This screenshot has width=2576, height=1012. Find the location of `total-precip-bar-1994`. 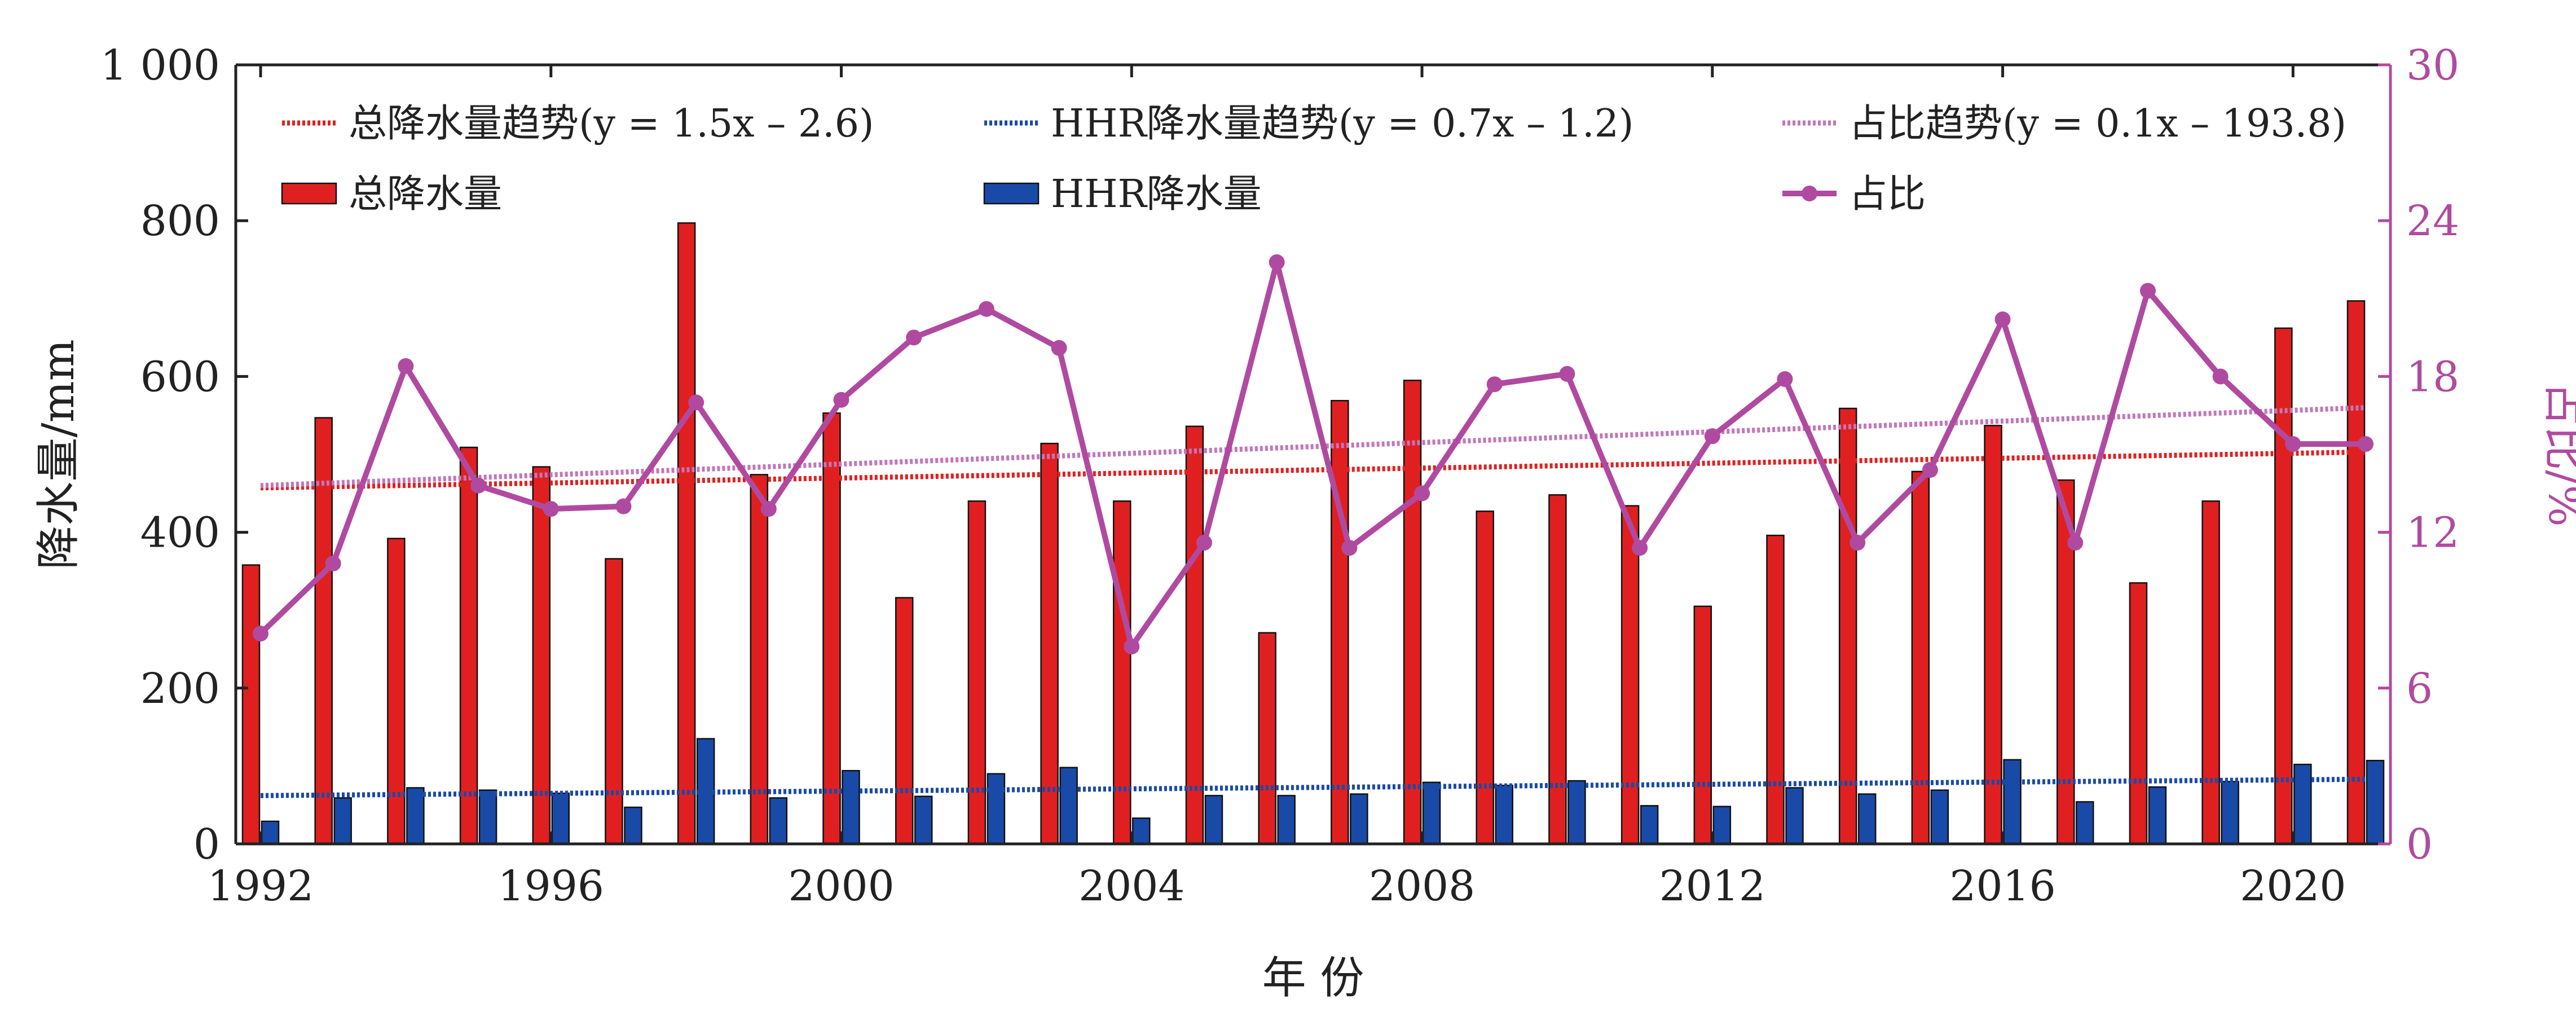

total-precip-bar-1994 is located at coordinates (396, 691).